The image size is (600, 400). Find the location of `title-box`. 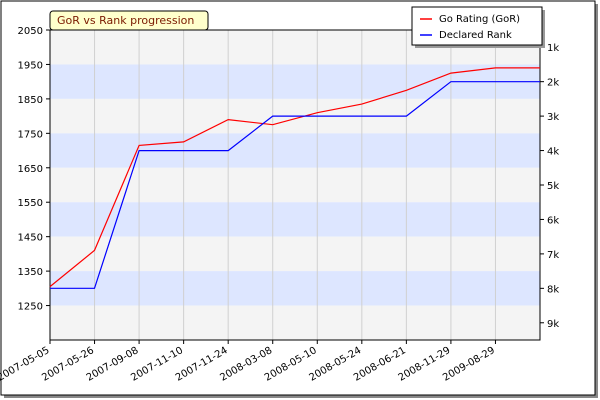

title-box is located at coordinates (129, 20).